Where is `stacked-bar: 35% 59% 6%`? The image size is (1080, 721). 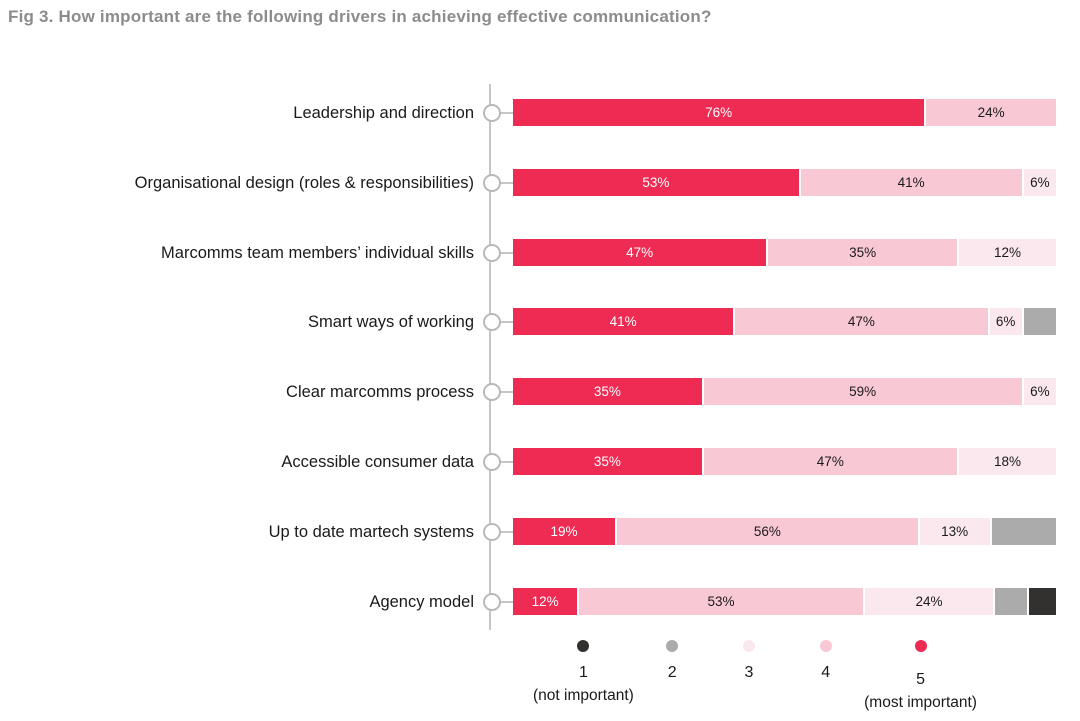
stacked-bar: 35% 59% 6% is located at coordinates (785, 391).